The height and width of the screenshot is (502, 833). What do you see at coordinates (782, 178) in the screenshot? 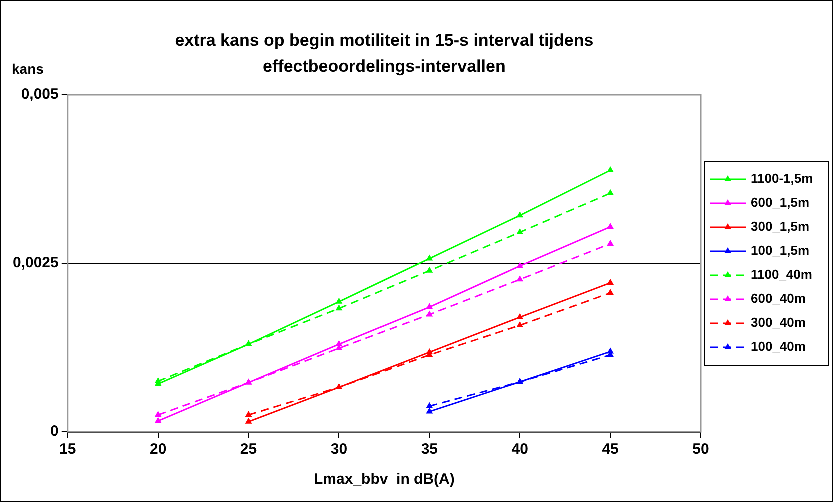
I see `legend-label: 1100-1,5m` at bounding box center [782, 178].